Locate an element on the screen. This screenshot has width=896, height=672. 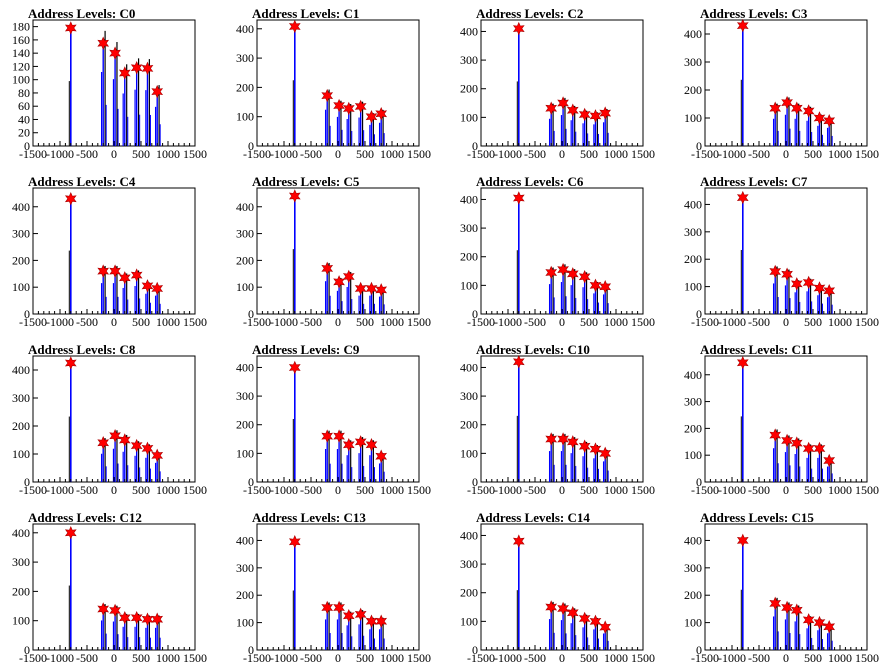
x-tick-label: 500 is located at coordinates (813, 154).